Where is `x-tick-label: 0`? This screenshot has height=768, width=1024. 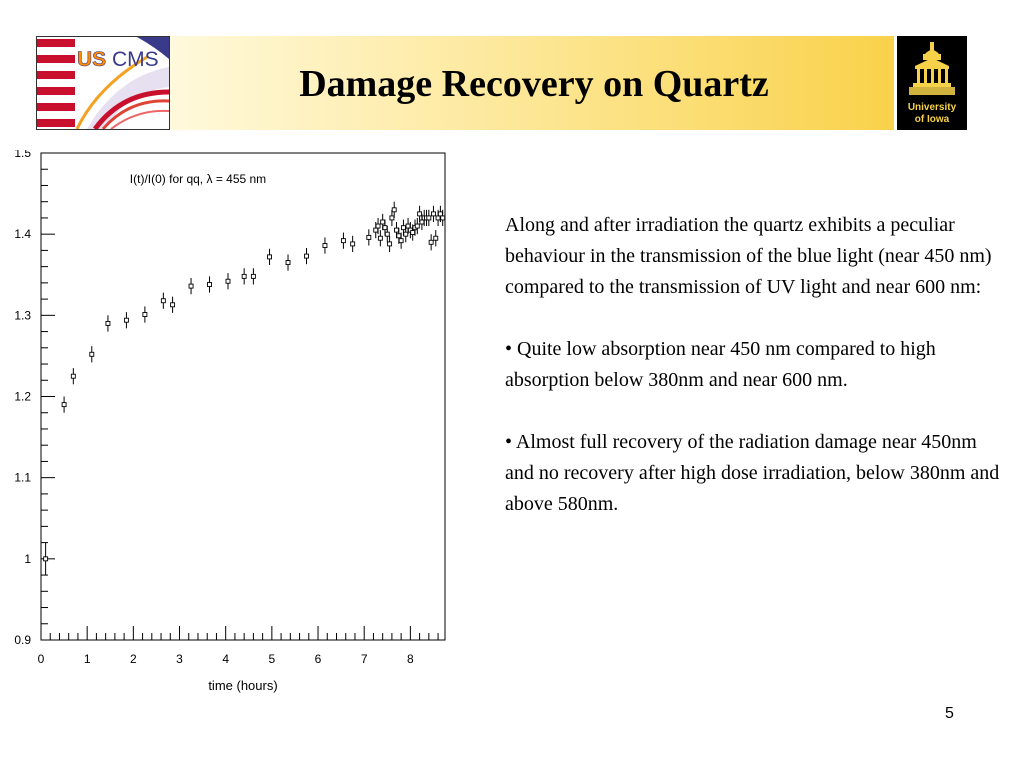 x-tick-label: 0 is located at coordinates (41, 659).